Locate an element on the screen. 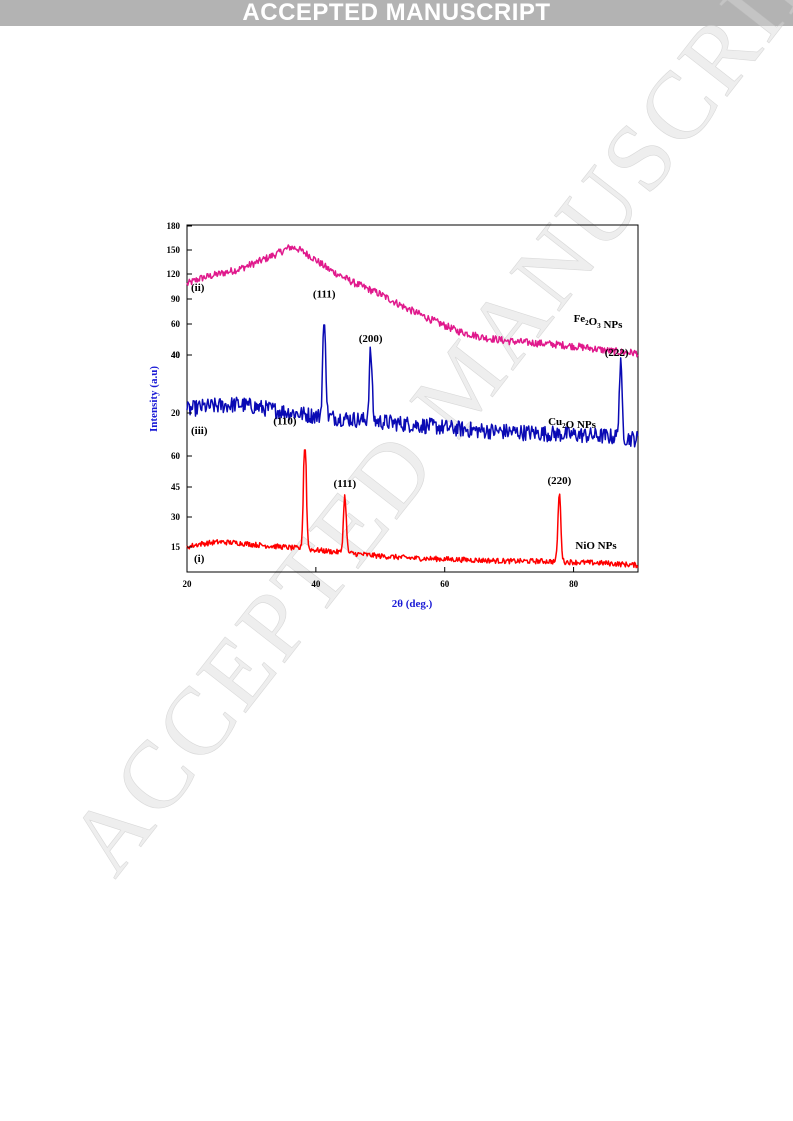 The width and height of the screenshot is (793, 1121). x-tick-label: 40 is located at coordinates (316, 584).